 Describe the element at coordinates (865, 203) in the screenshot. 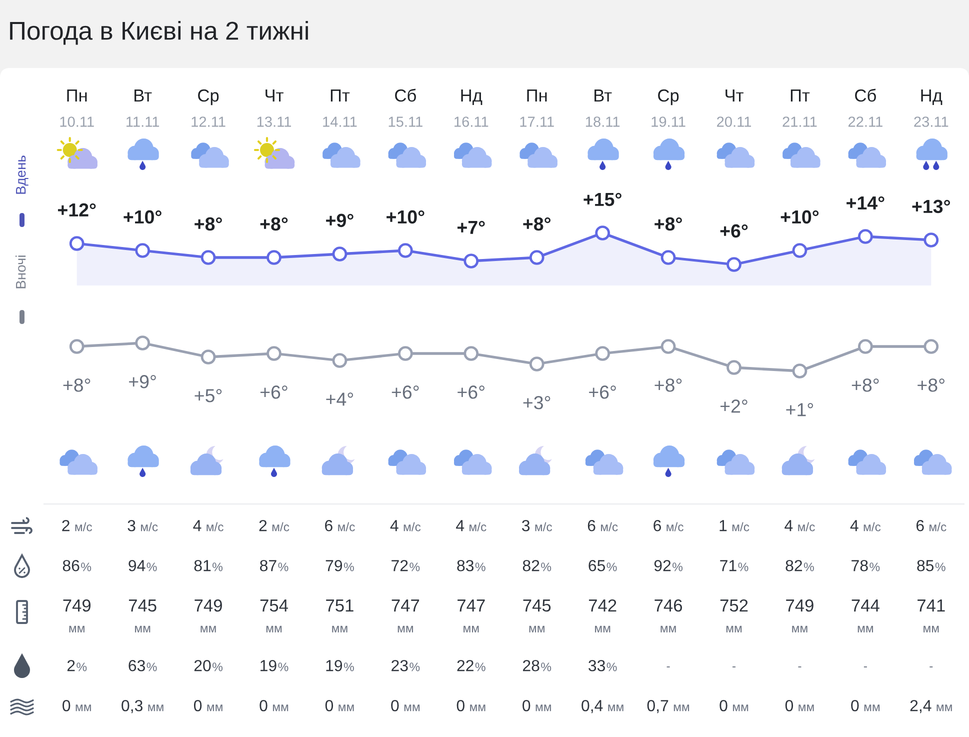

I see `data-label: +14°` at that location.